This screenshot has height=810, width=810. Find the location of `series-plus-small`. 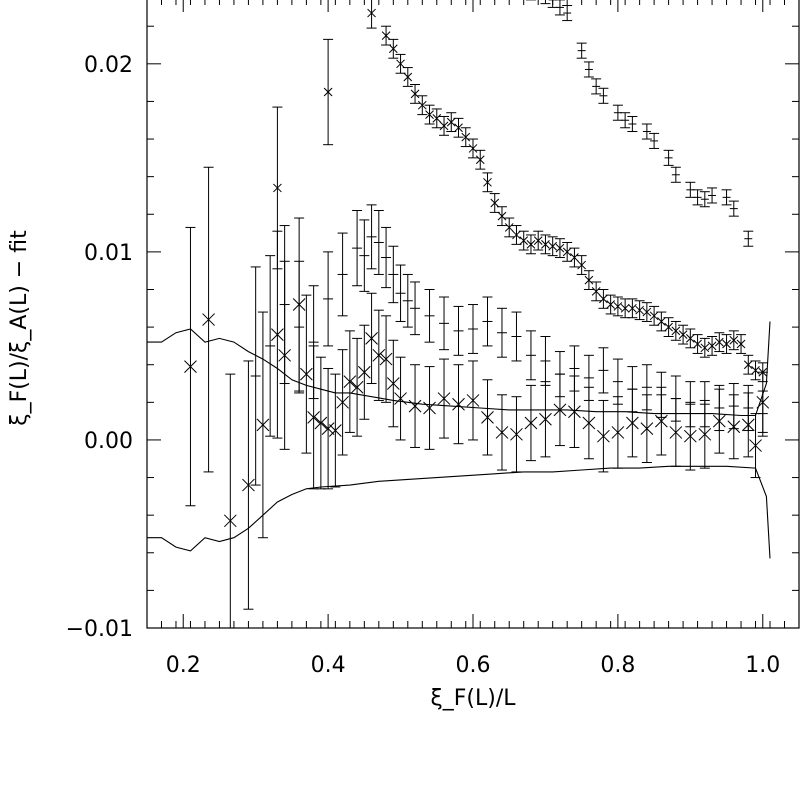

series-plus-small is located at coordinates (639, 123).